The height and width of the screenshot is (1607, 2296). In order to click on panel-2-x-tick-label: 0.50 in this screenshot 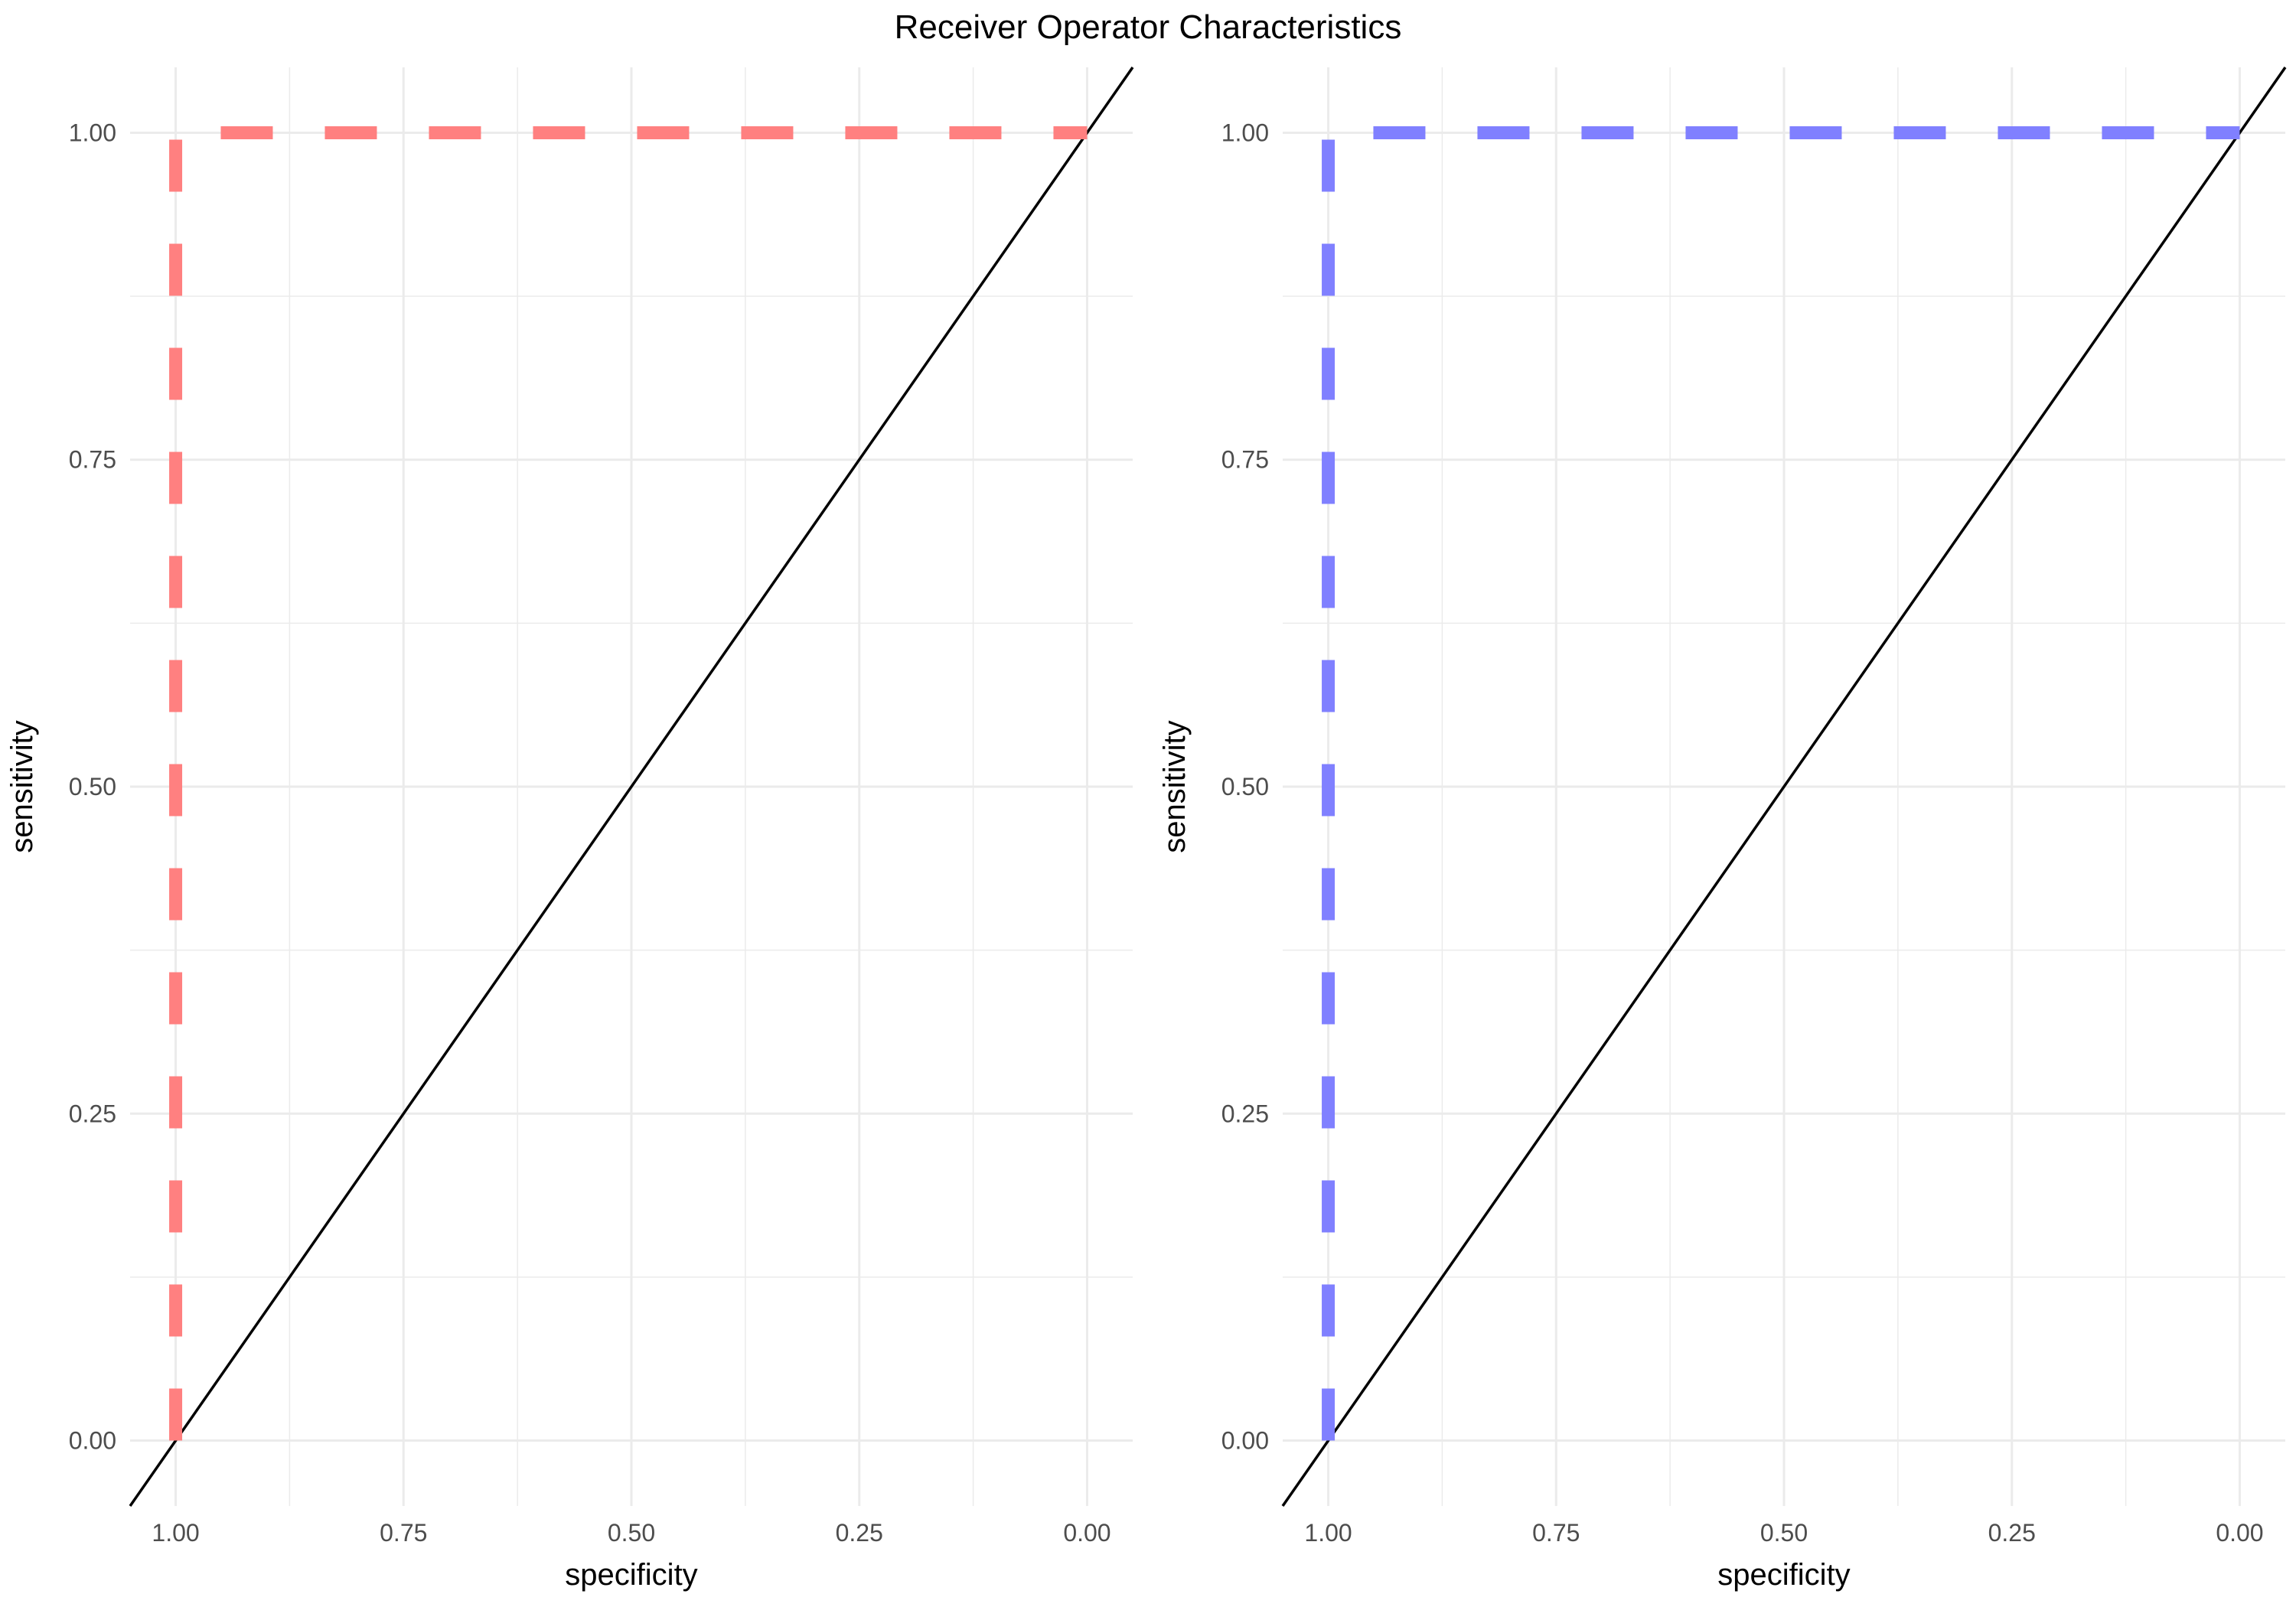, I will do `click(1784, 1533)`.